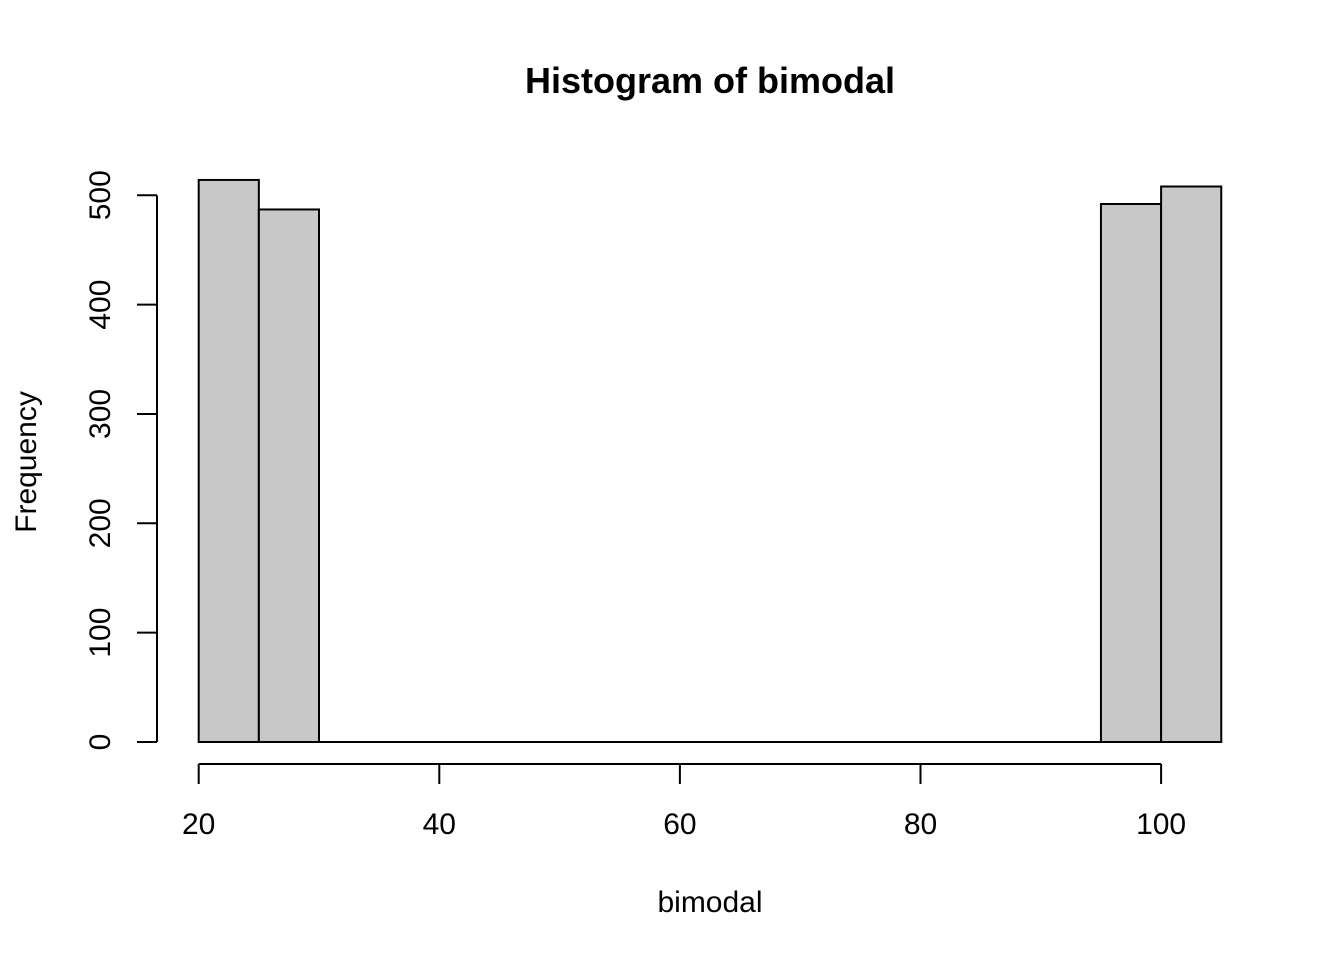 The height and width of the screenshot is (960, 1344). What do you see at coordinates (100, 633) in the screenshot?
I see `y-tick-label-100: 100` at bounding box center [100, 633].